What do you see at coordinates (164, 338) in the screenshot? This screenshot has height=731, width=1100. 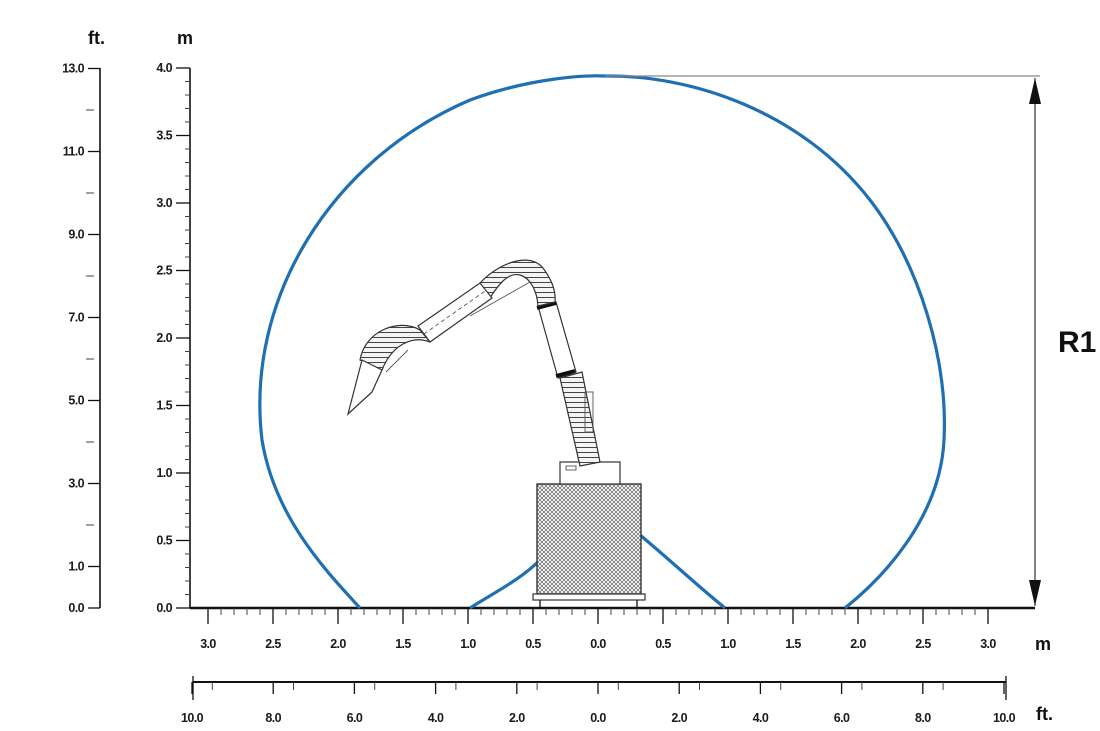 I see `meters-vertical-tick-label: 2.0` at bounding box center [164, 338].